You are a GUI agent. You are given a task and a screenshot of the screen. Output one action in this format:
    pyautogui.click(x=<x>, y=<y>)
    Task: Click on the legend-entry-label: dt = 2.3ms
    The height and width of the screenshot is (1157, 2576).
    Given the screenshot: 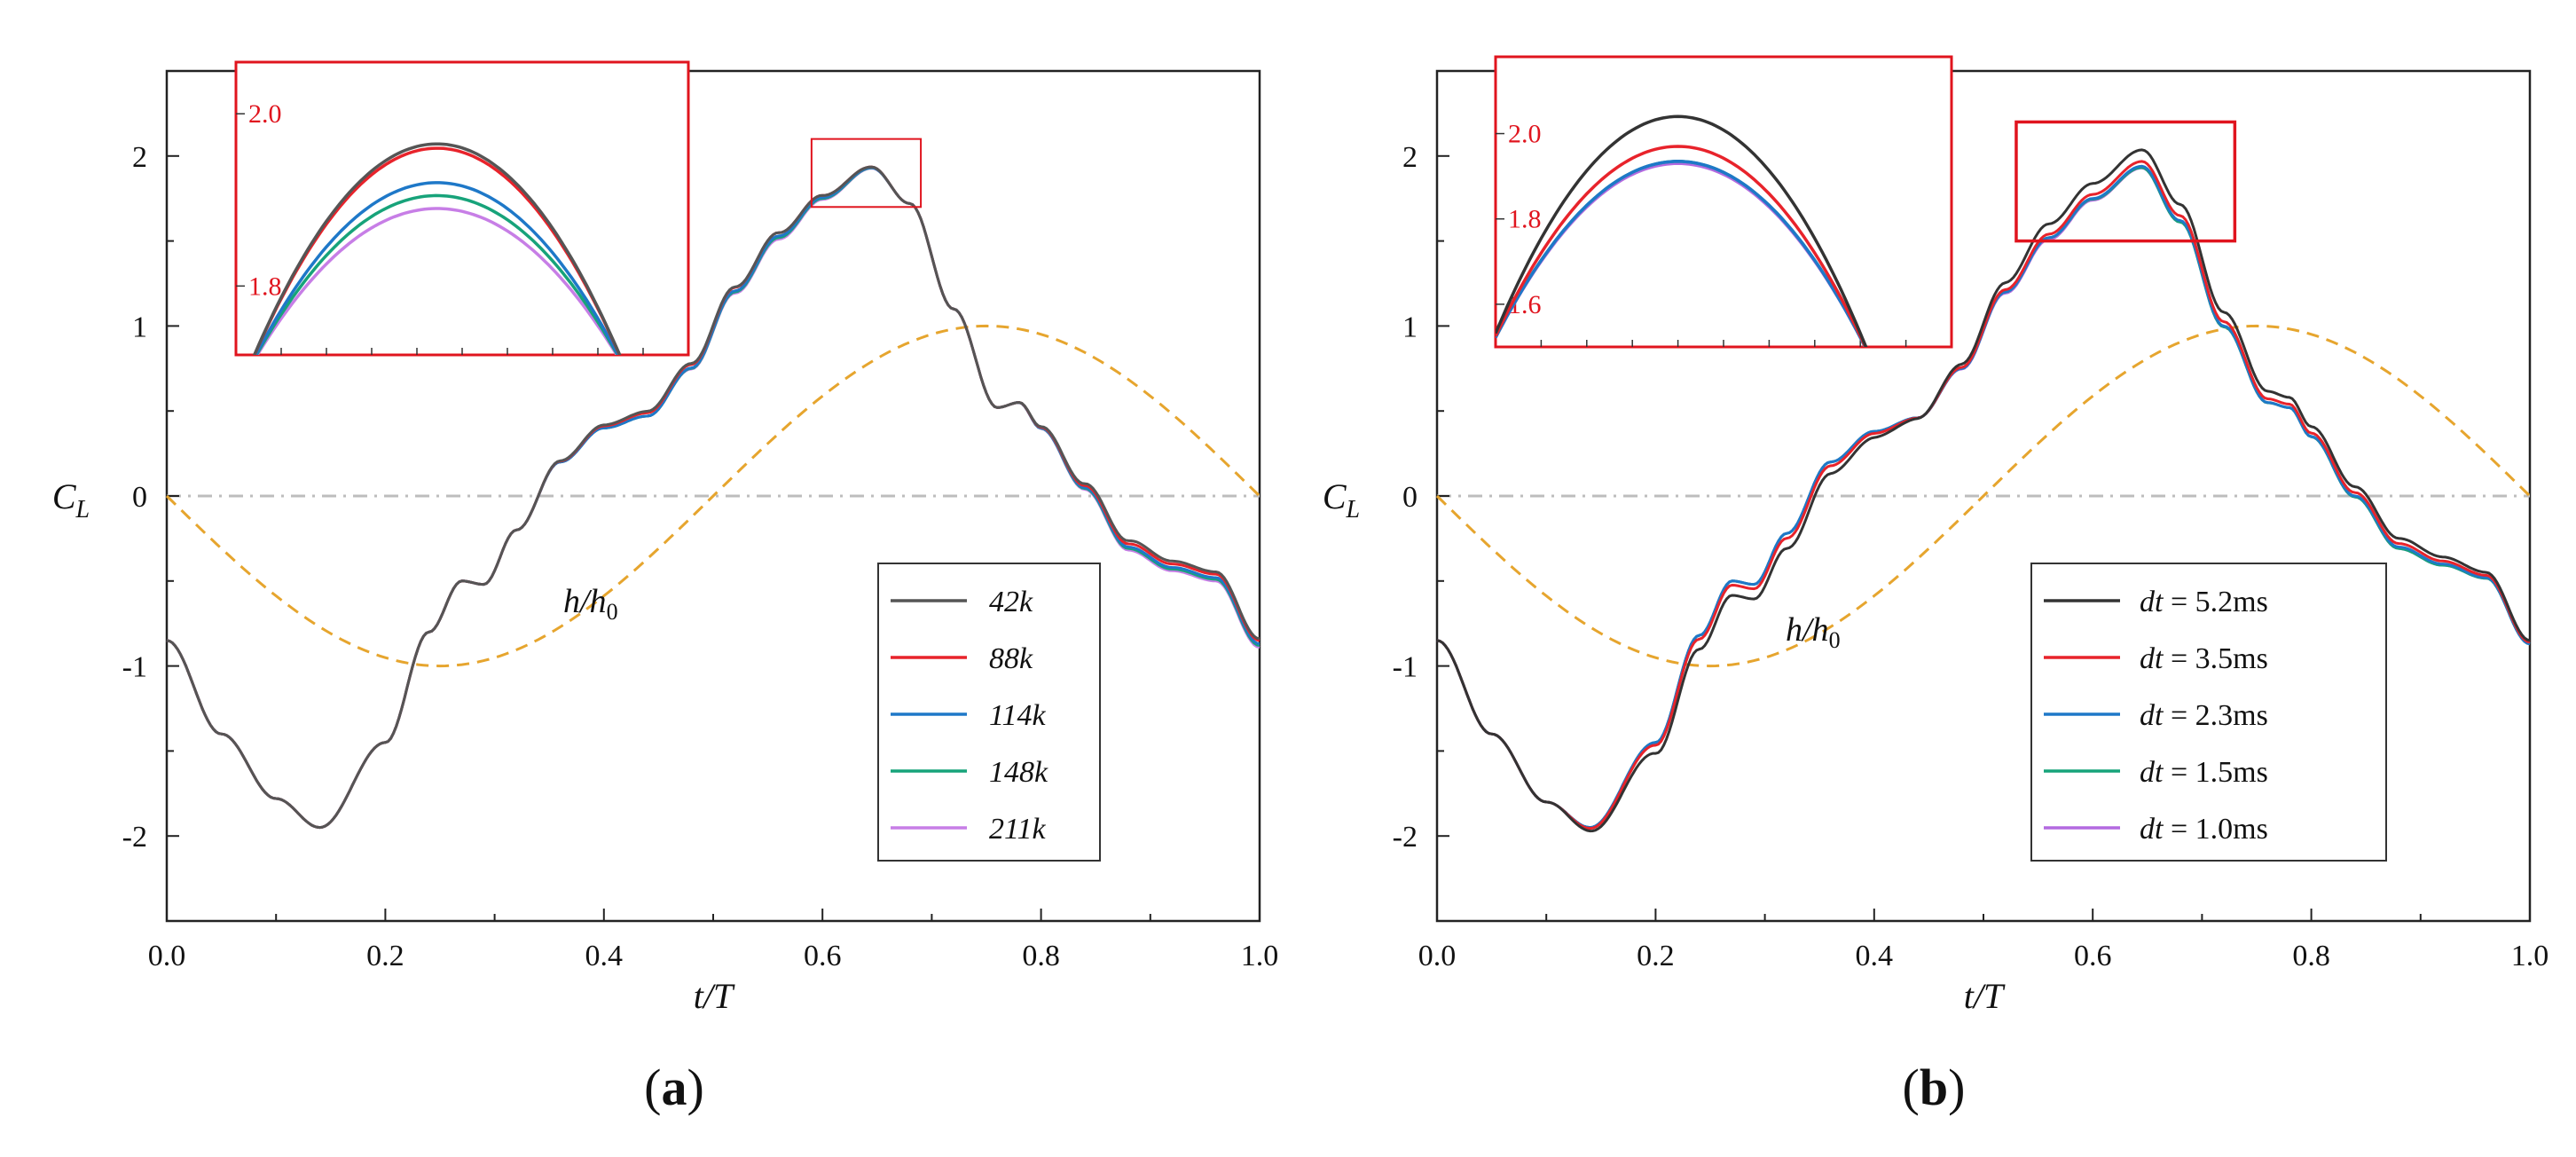 What is the action you would take?
    pyautogui.click(x=2204, y=715)
    